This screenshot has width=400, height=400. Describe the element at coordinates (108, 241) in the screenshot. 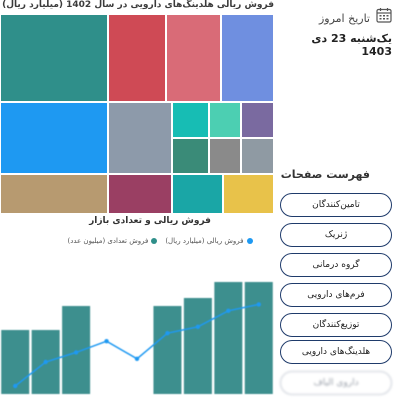

I see `legend-label-count: فروش تعدادی (میلیون عدد)` at that location.